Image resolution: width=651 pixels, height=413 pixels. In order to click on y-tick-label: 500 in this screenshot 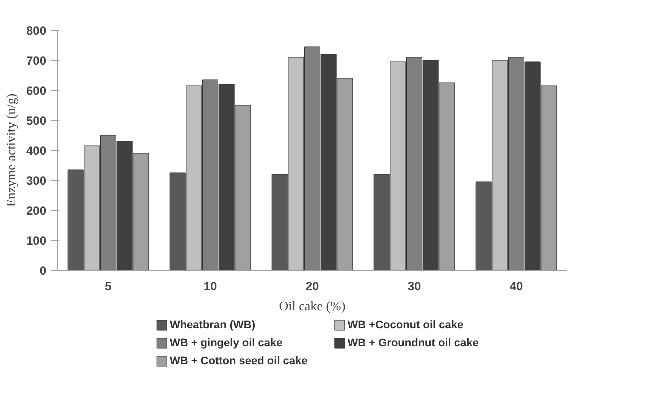, I will do `click(36, 121)`.